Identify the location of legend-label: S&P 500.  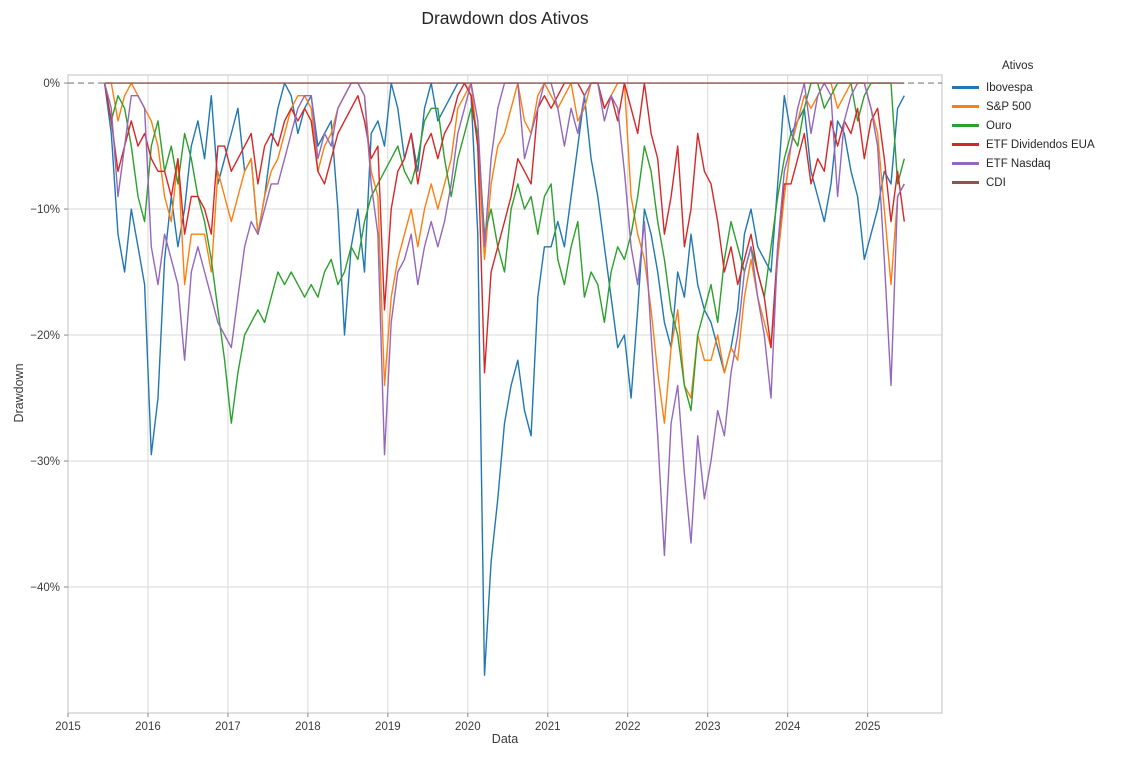
(1009, 106).